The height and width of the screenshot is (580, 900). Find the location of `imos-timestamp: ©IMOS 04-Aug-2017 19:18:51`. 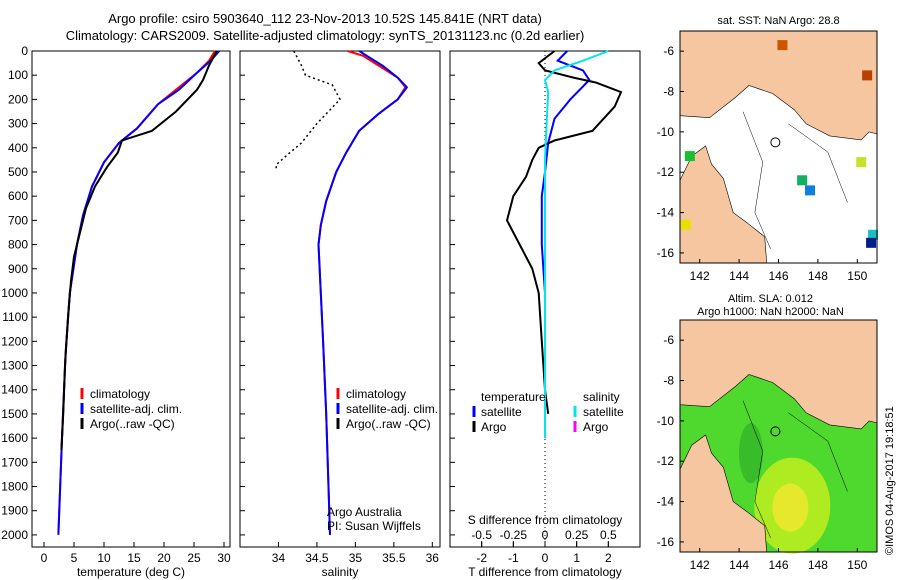

imos-timestamp: ©IMOS 04-Aug-2017 19:18:51 is located at coordinates (890, 480).